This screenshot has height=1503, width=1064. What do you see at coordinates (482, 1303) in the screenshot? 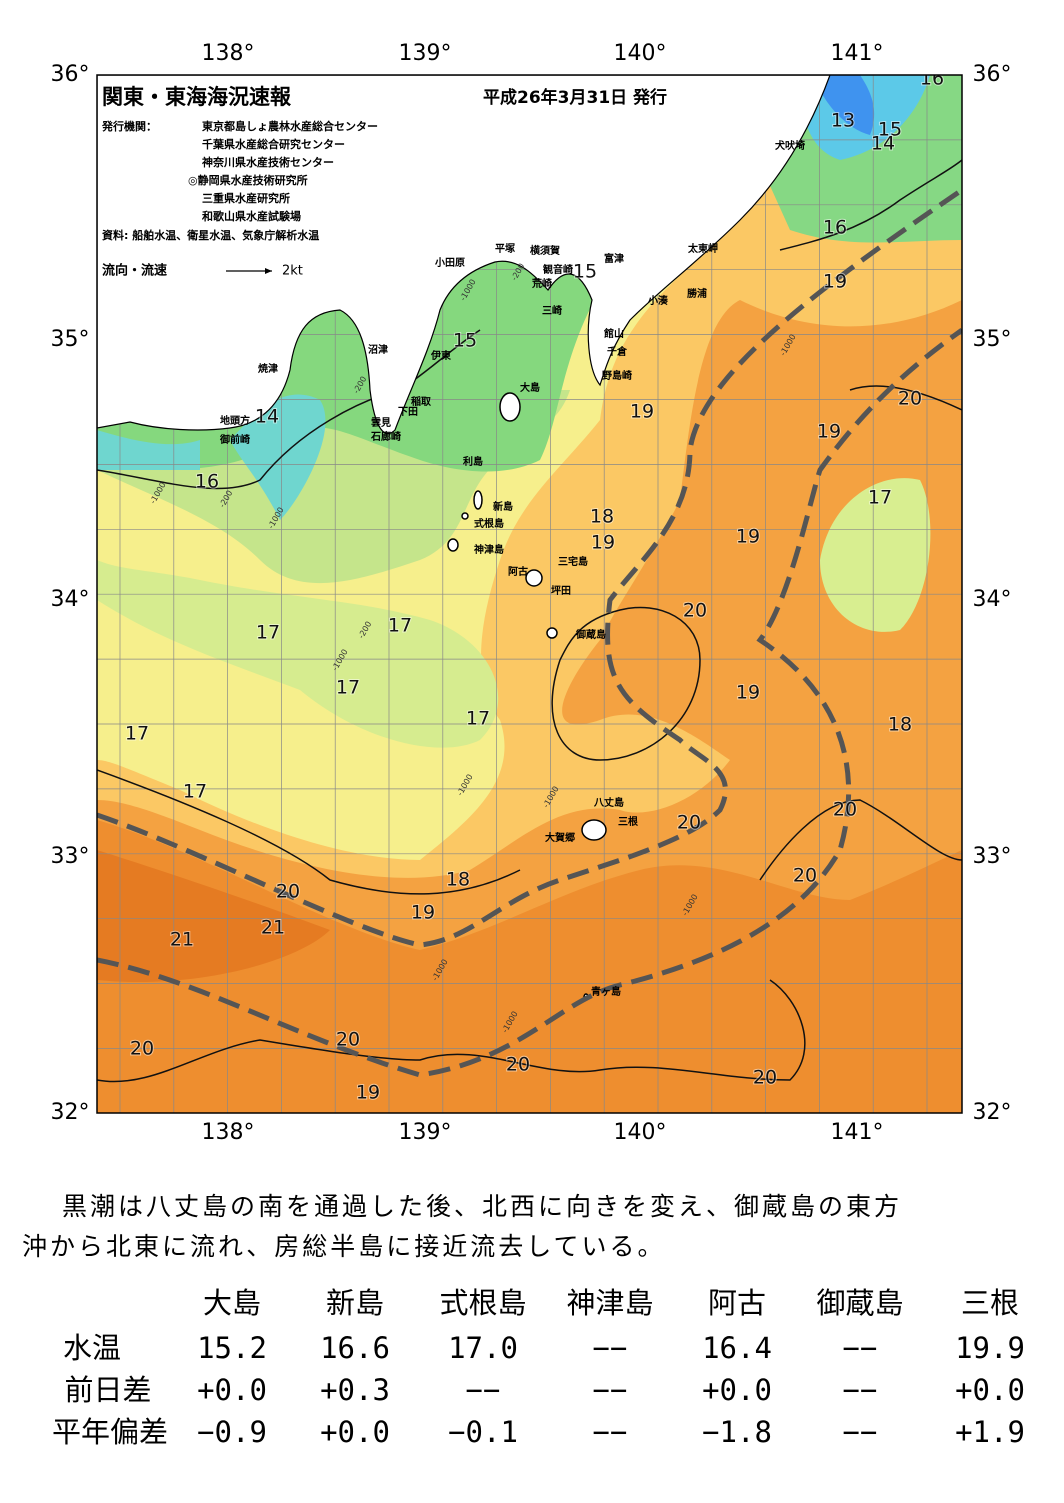
I see `column-header: 式根島` at bounding box center [482, 1303].